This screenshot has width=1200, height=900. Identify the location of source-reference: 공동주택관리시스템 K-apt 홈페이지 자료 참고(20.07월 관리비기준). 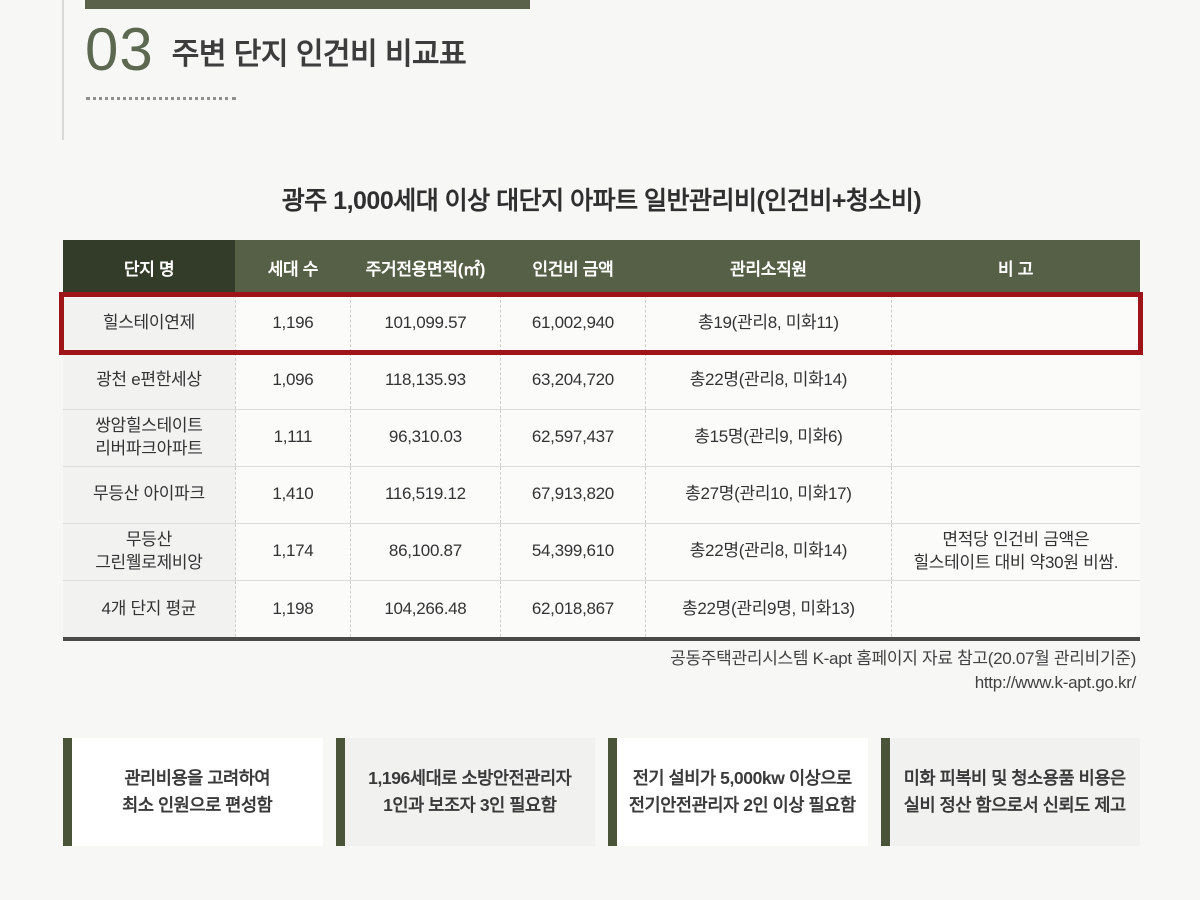
(903, 658).